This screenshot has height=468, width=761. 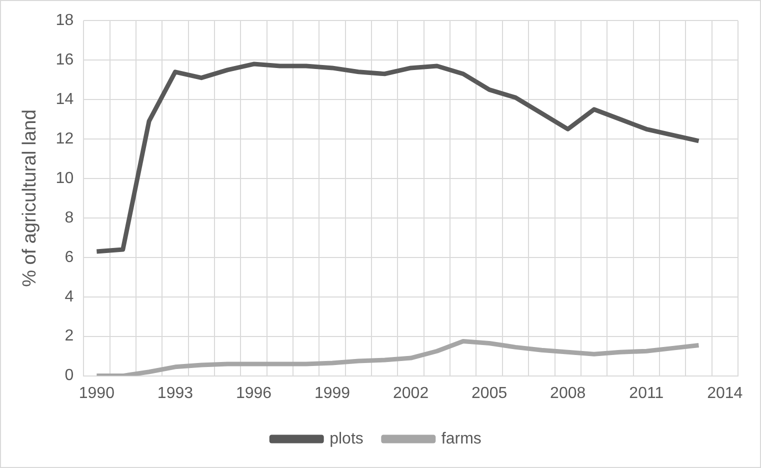 I want to click on x-tick-label: 1990, so click(x=96, y=393).